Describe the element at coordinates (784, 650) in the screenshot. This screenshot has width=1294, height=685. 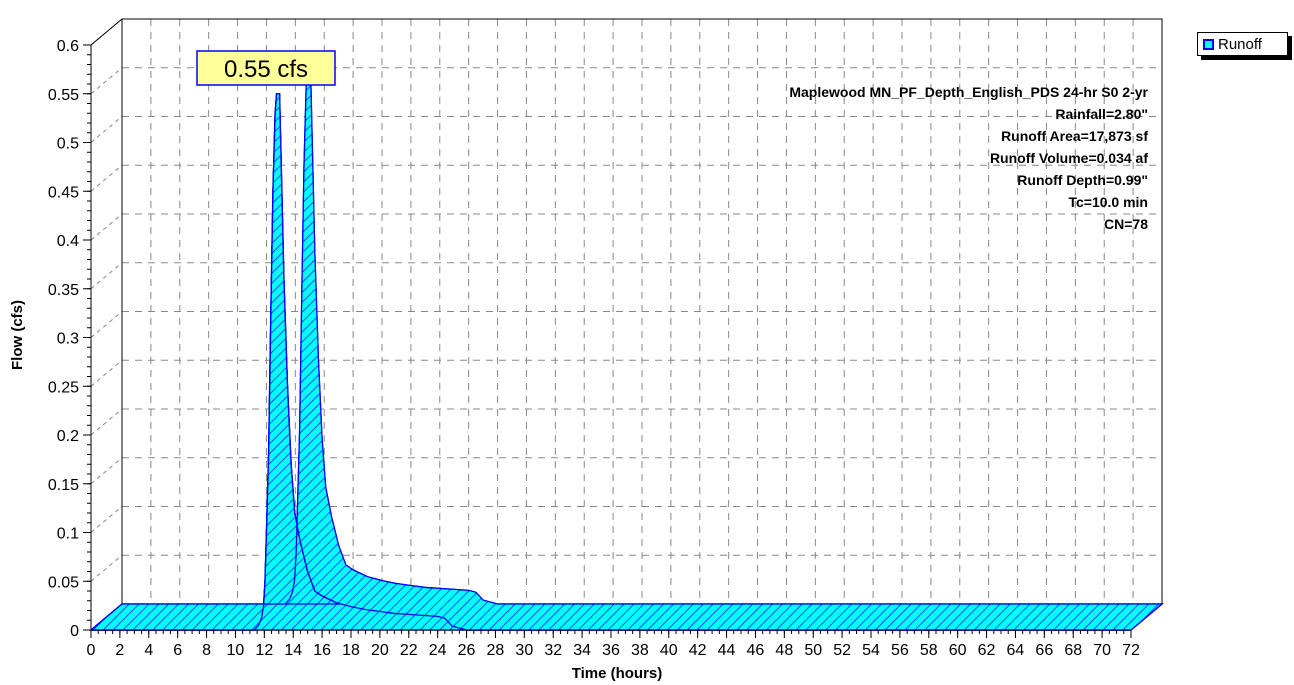
I see `x-tick-label-24: 48` at that location.